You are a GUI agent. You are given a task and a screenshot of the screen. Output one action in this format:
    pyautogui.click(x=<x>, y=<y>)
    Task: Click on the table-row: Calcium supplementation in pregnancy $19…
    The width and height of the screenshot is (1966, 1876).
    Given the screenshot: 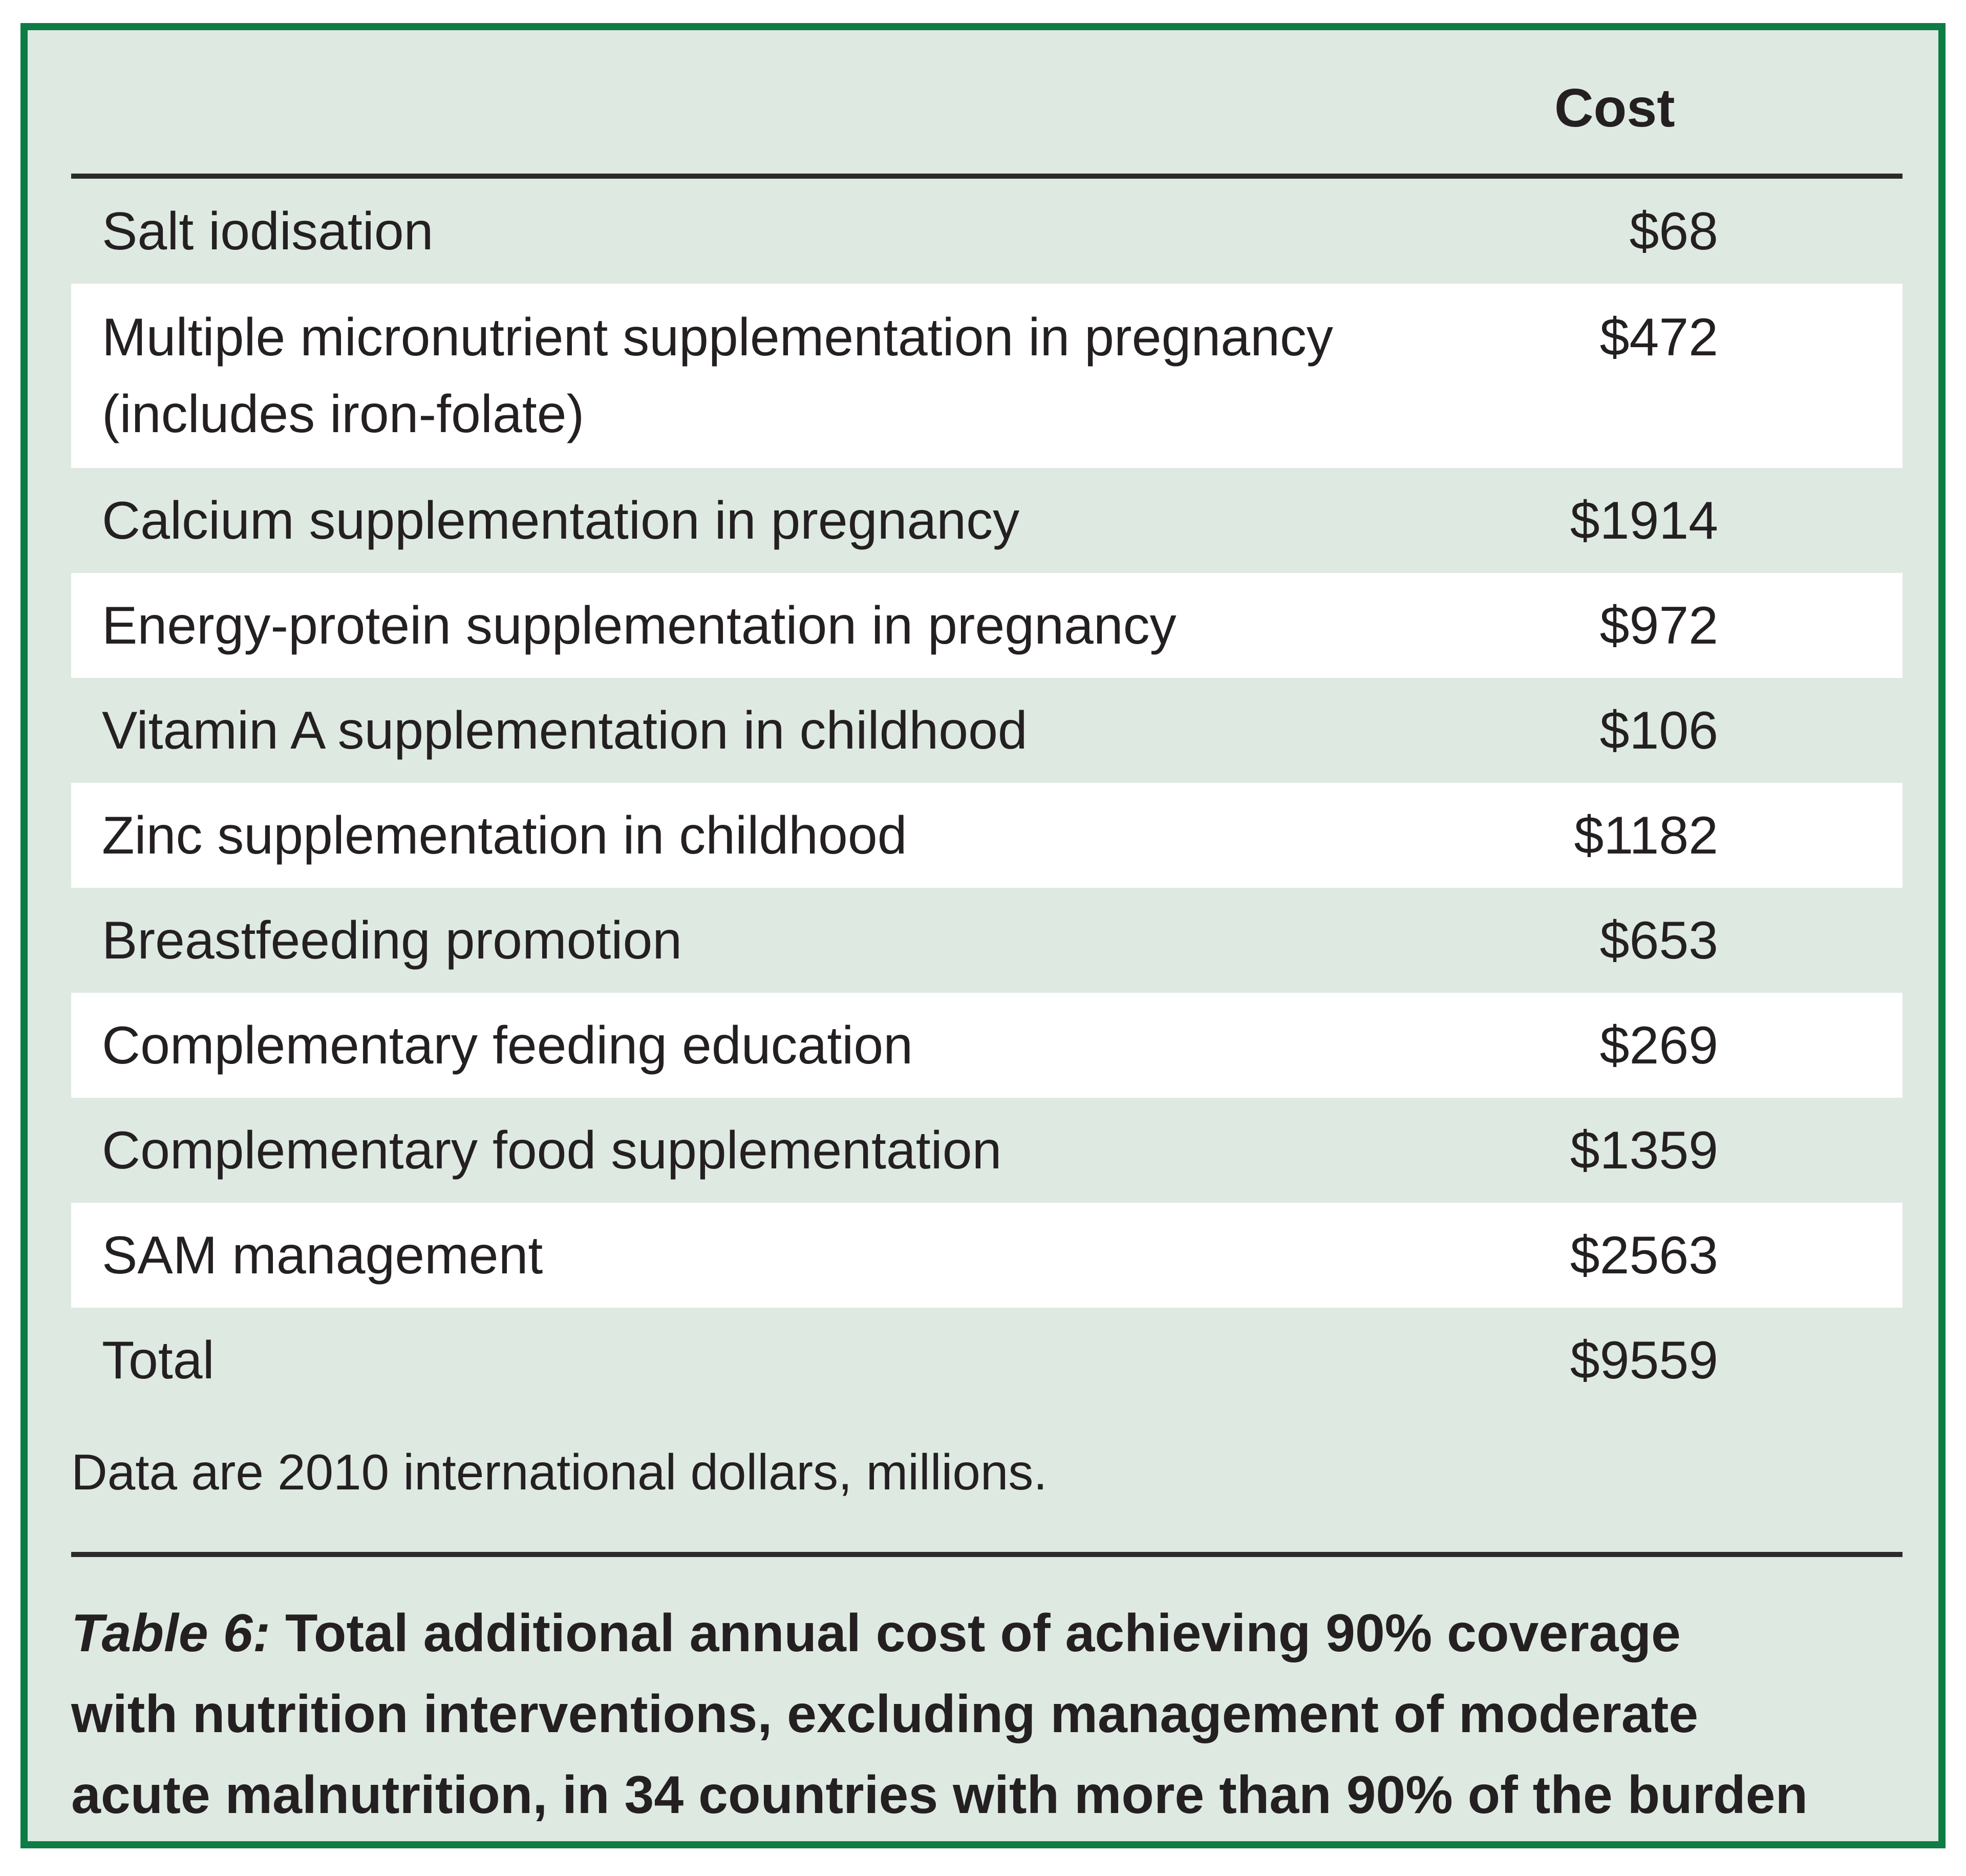 What is the action you would take?
    pyautogui.click(x=987, y=520)
    